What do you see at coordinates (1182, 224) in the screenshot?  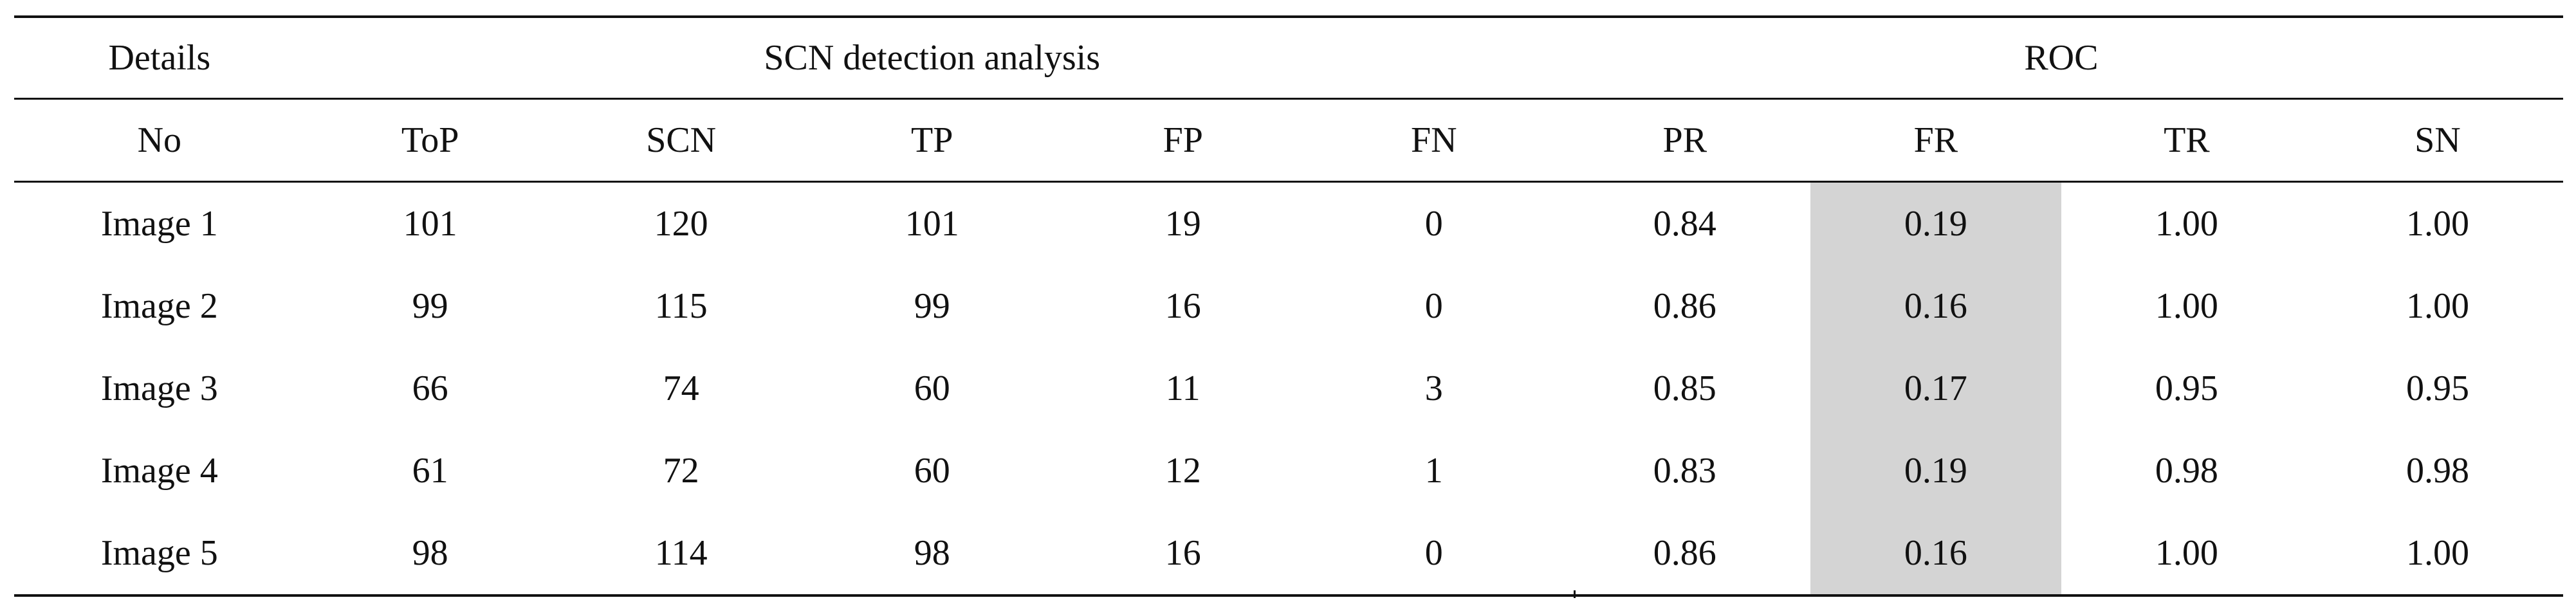 I see `cell-fp: 19` at bounding box center [1182, 224].